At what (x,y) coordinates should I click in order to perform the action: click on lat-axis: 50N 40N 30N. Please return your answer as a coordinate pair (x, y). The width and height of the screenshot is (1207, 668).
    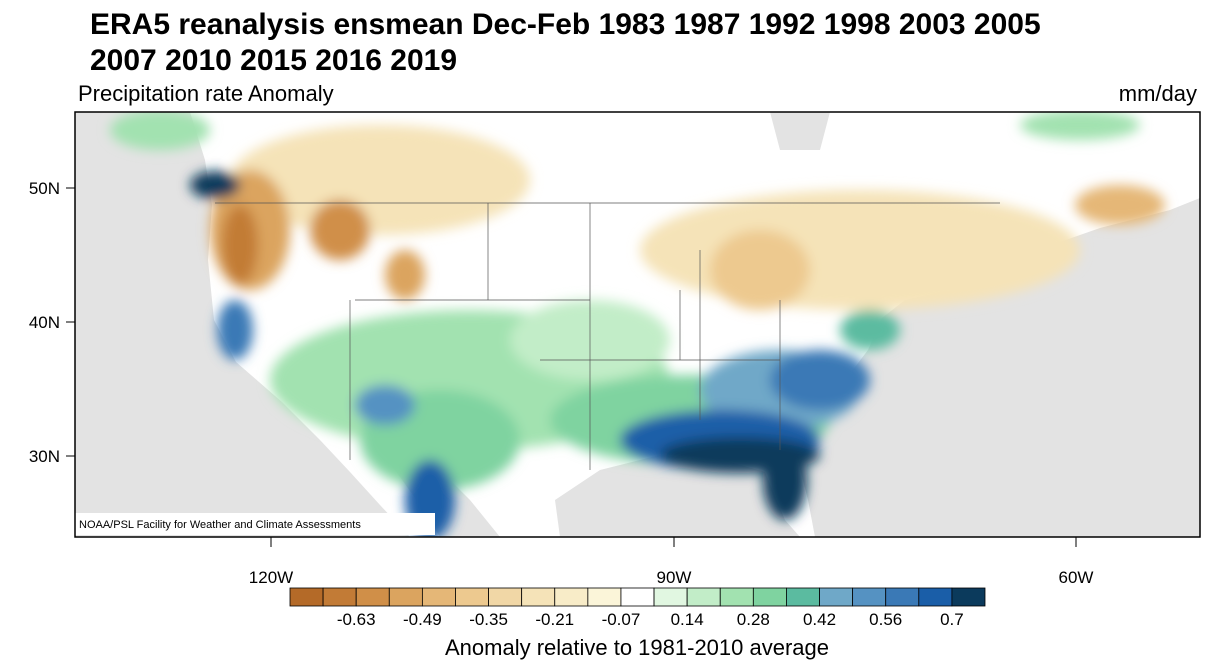
    Looking at the image, I should click on (52, 322).